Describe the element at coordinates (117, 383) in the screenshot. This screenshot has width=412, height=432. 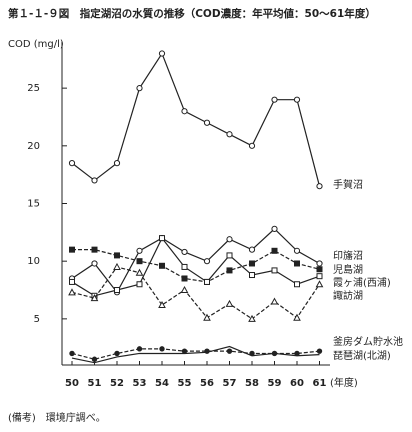
I see `x-tick-label: 52` at that location.